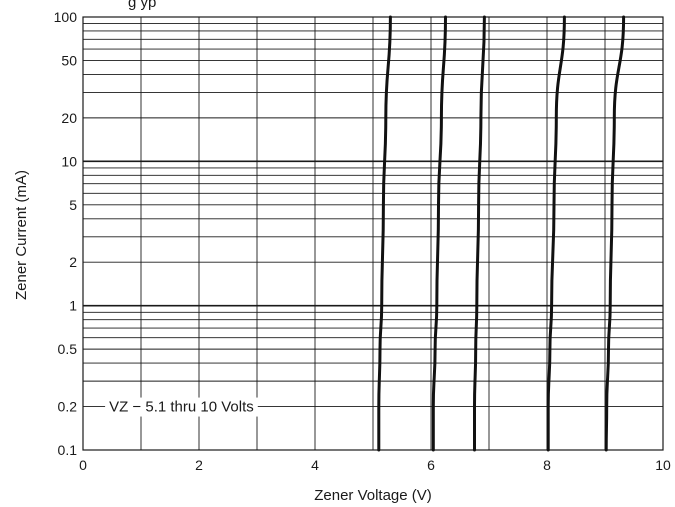 This screenshot has width=675, height=507. What do you see at coordinates (199, 465) in the screenshot?
I see `x-tick-label: 2` at bounding box center [199, 465].